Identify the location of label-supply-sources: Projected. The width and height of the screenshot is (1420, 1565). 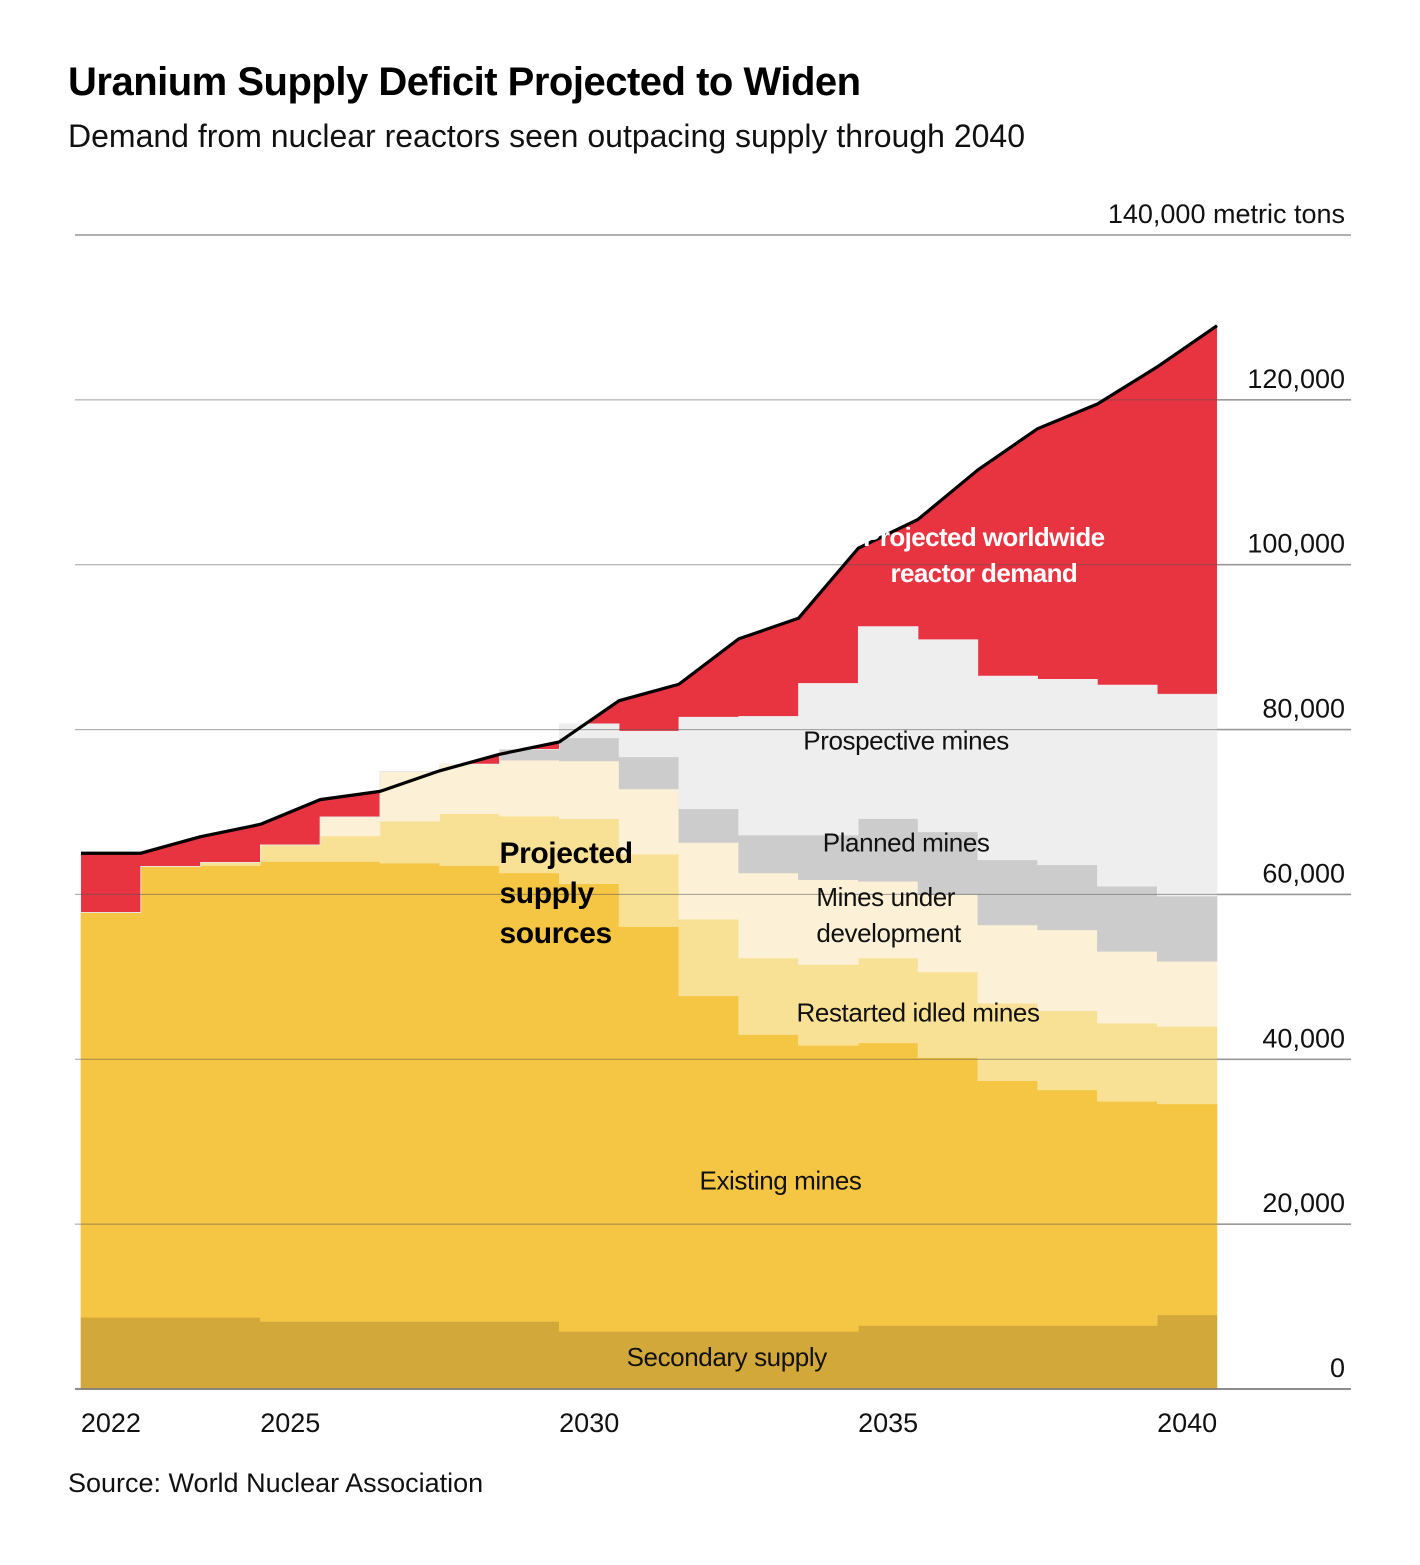
(566, 853).